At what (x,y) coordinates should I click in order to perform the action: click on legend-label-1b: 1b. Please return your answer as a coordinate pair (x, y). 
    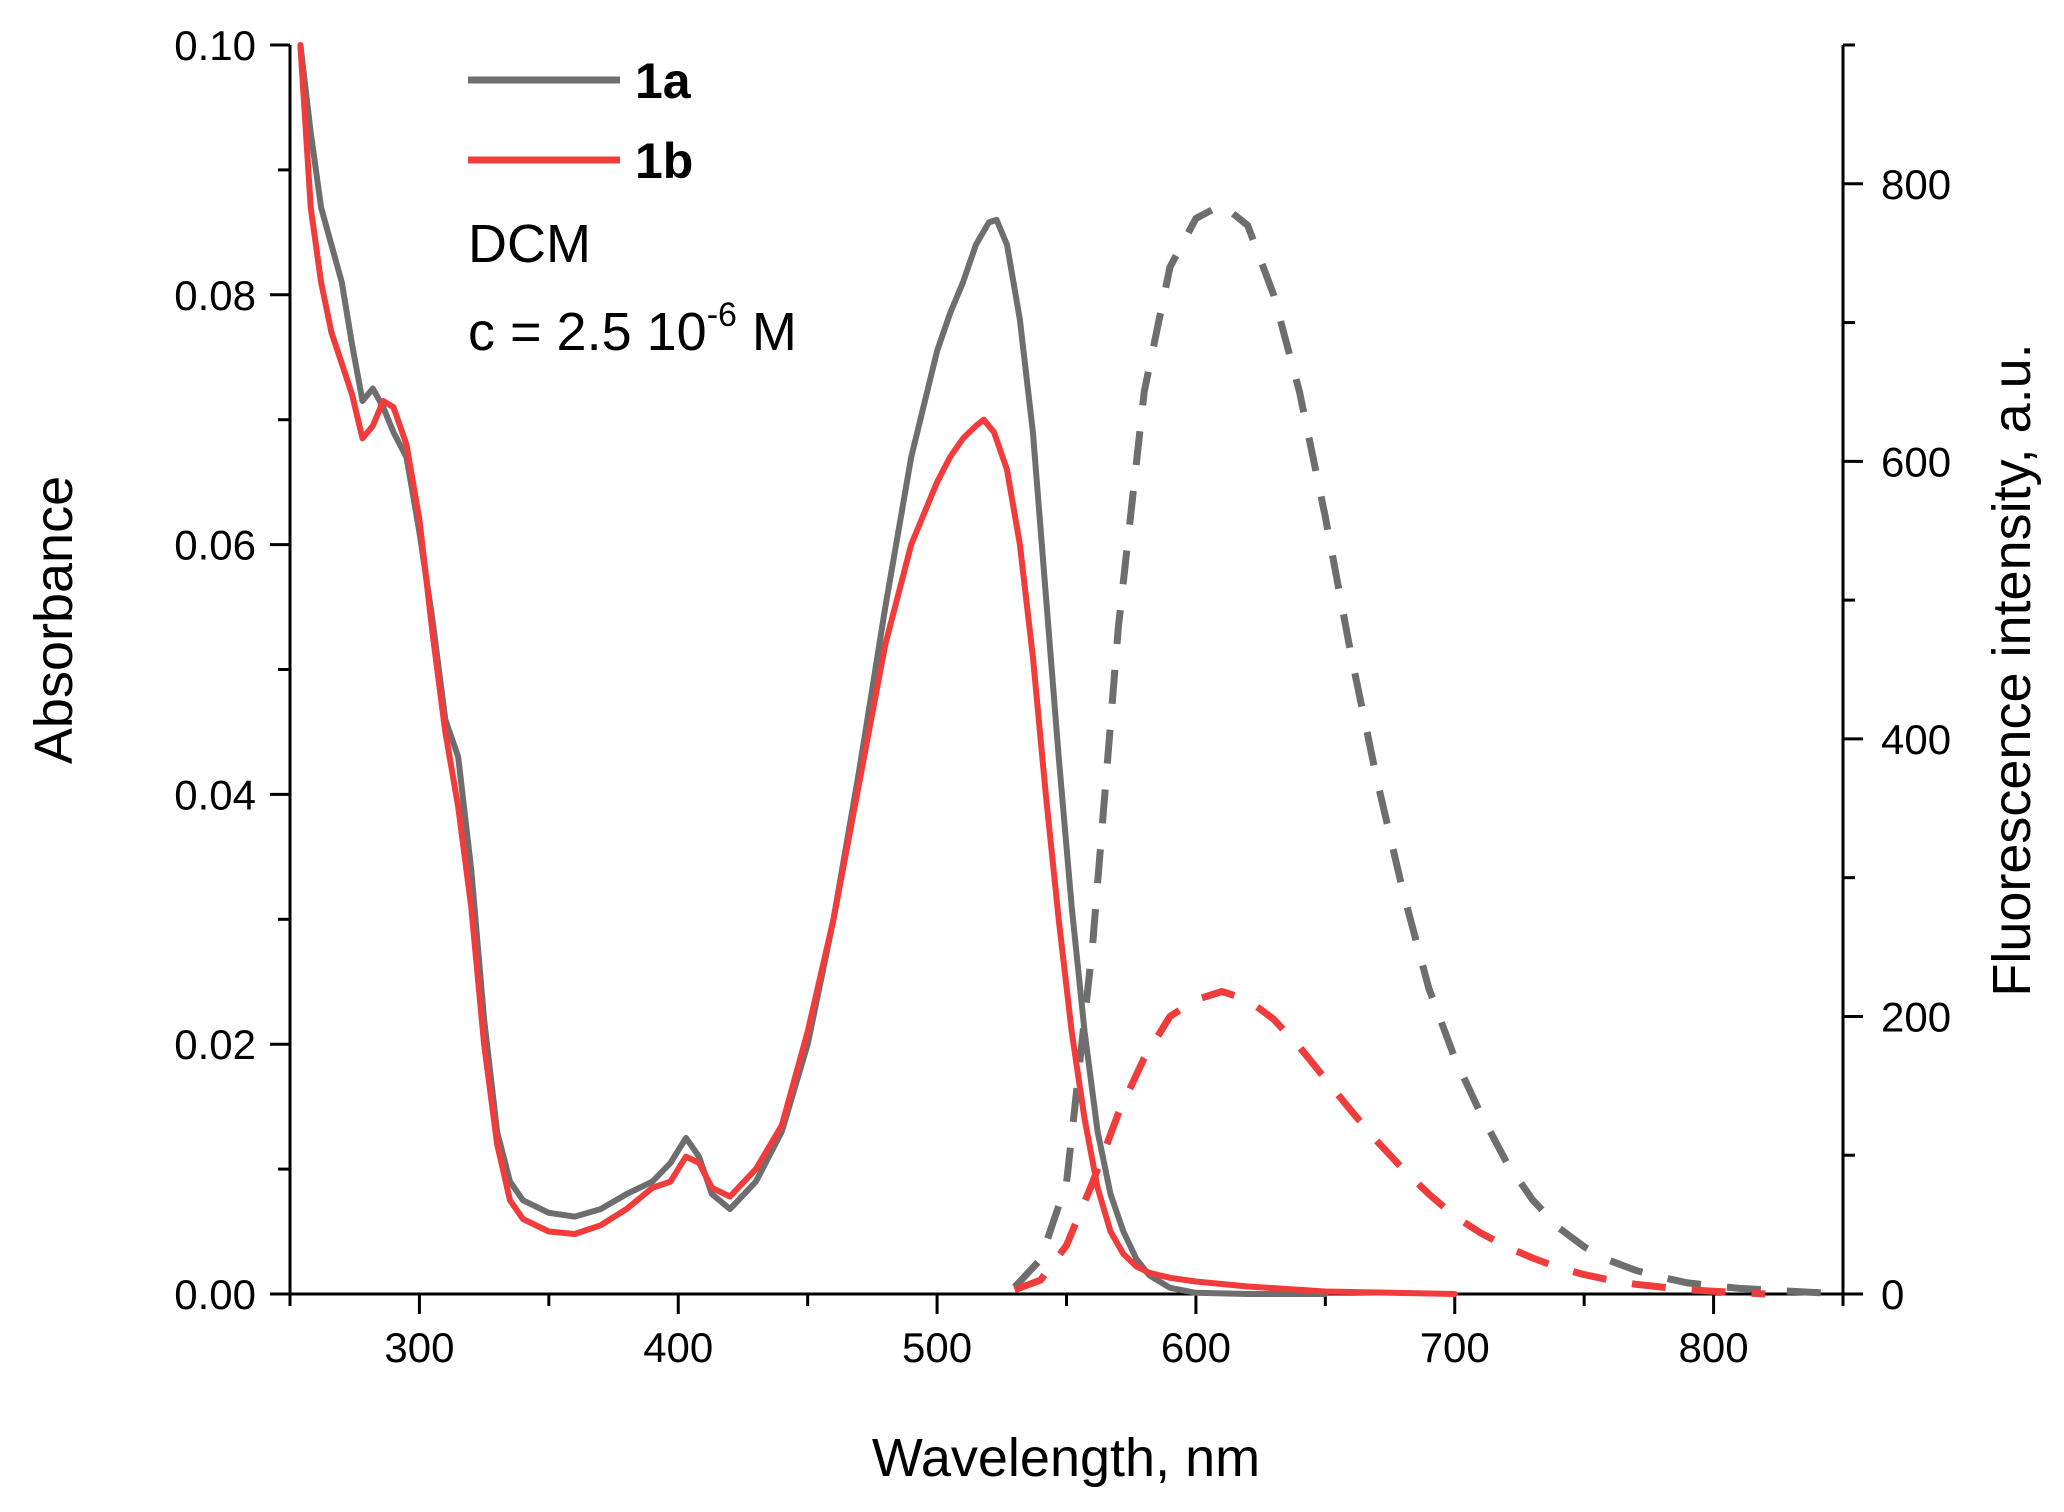
    Looking at the image, I should click on (664, 161).